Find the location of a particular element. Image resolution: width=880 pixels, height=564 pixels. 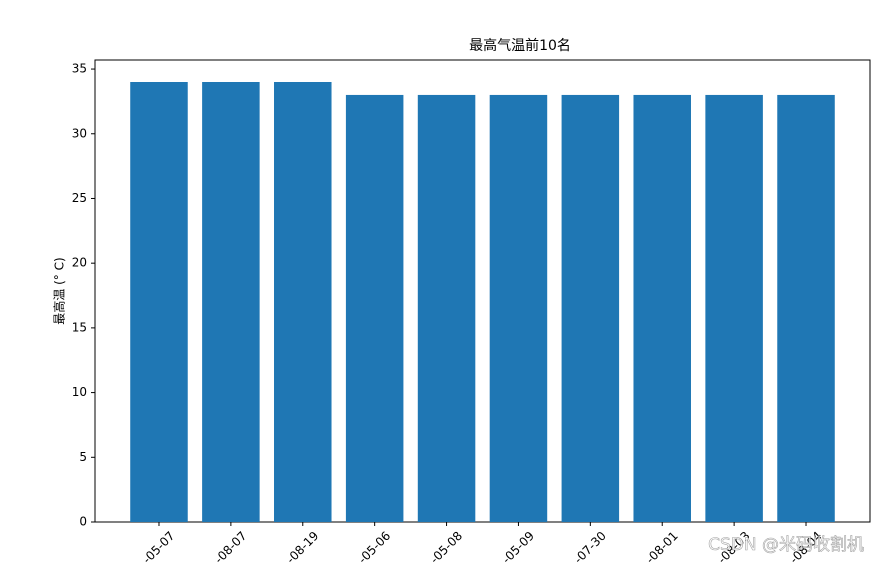

y-tick-label: 10 is located at coordinates (79, 392).